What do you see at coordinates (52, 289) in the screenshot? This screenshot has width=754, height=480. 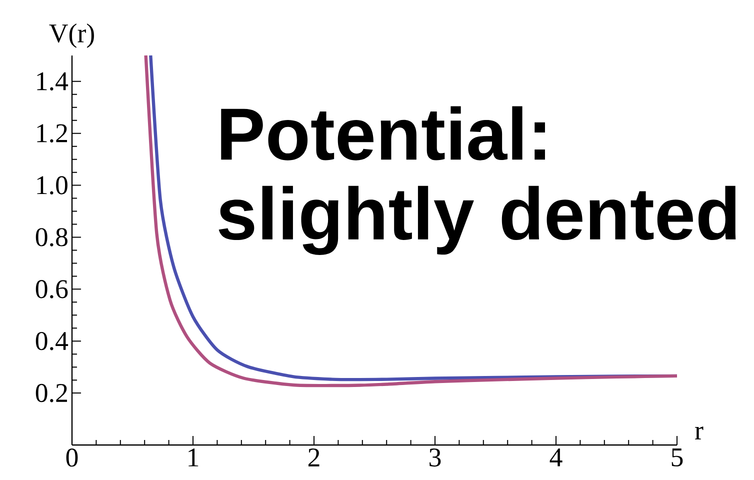 I see `y-tick-label: 0.6` at bounding box center [52, 289].